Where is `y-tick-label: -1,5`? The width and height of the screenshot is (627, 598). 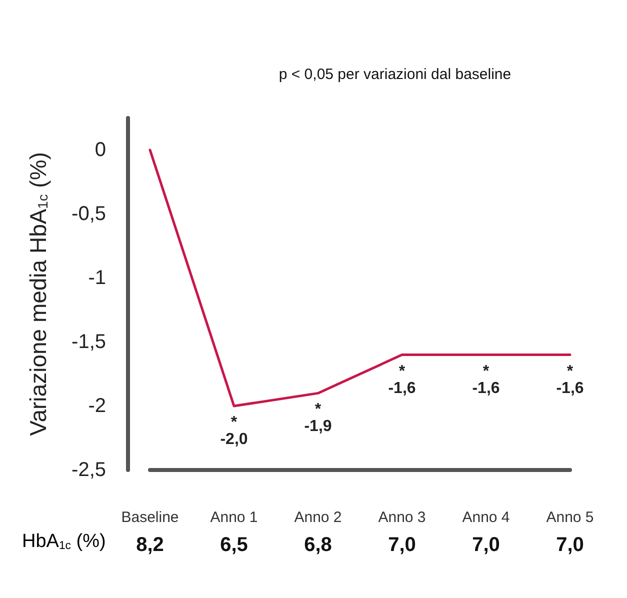
y-tick-label: -1,5 is located at coordinates (89, 342).